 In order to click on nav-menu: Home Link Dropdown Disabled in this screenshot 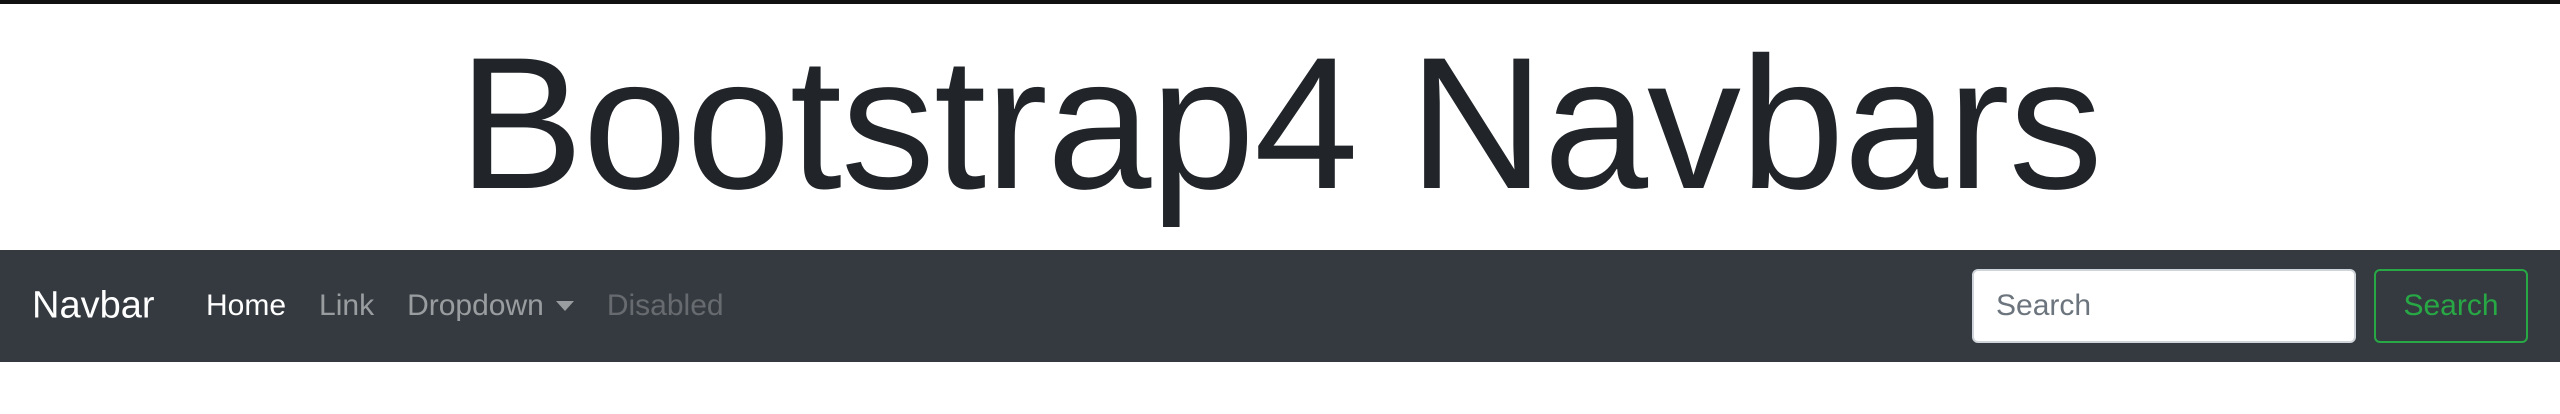, I will do `click(465, 306)`.